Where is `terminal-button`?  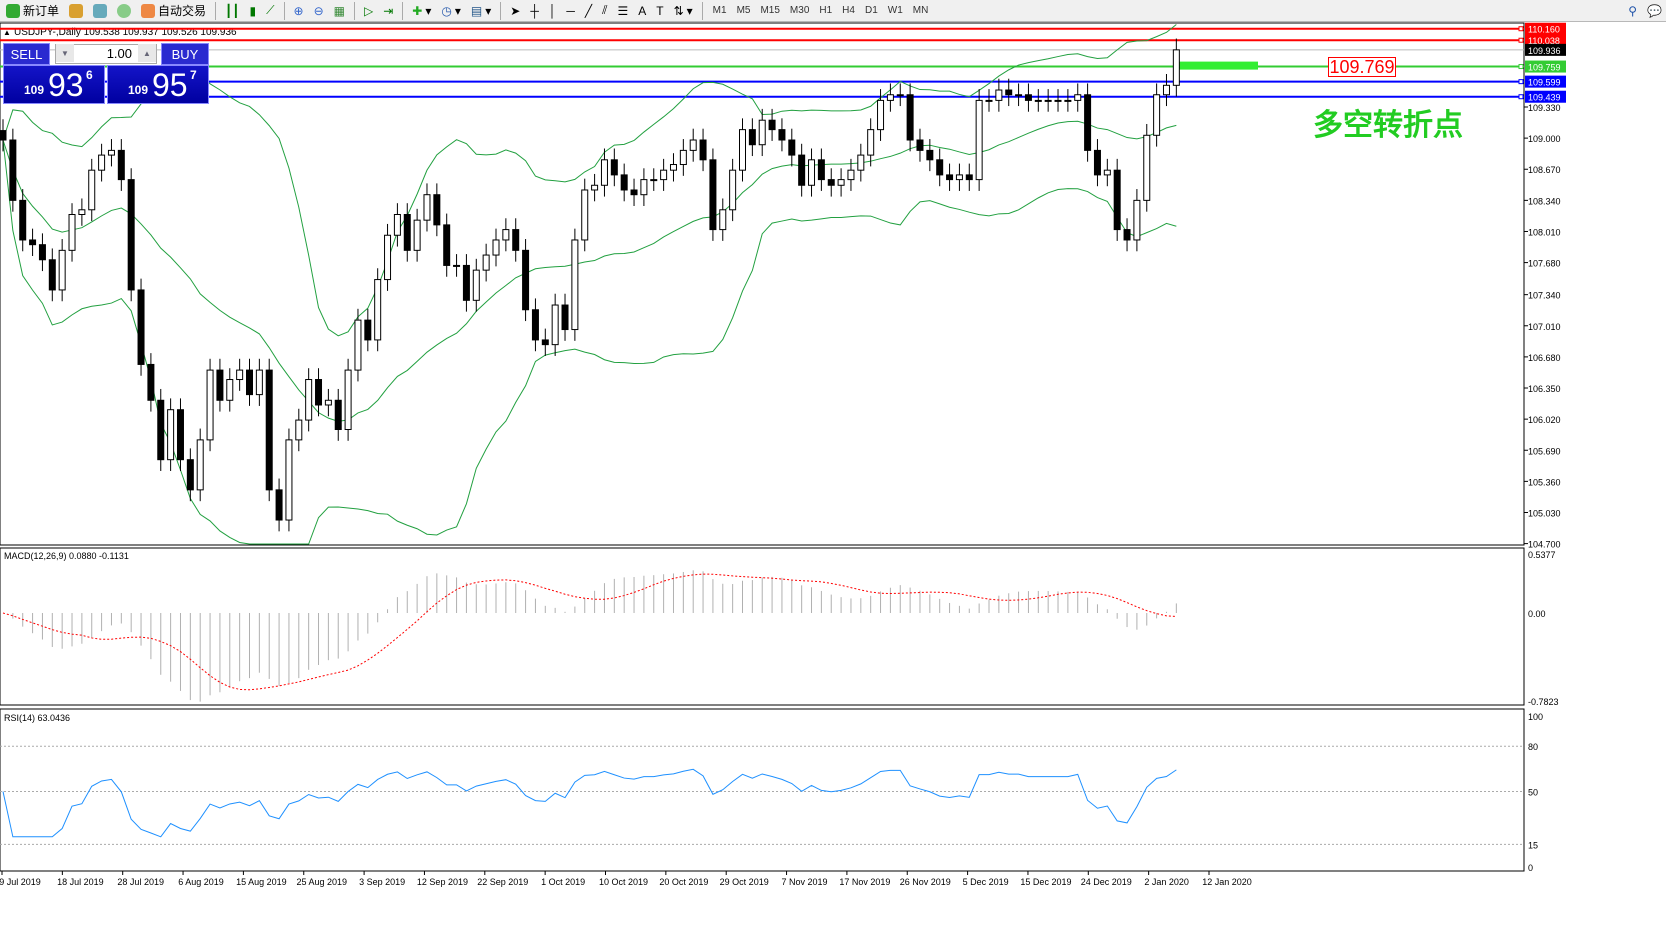 terminal-button is located at coordinates (100, 11).